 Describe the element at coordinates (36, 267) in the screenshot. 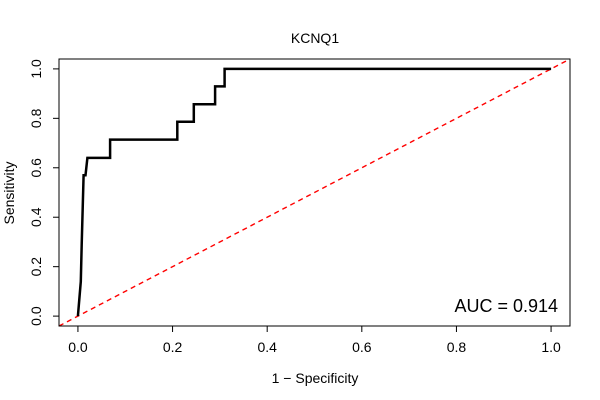

I see `y-tick-label: 0.2` at that location.